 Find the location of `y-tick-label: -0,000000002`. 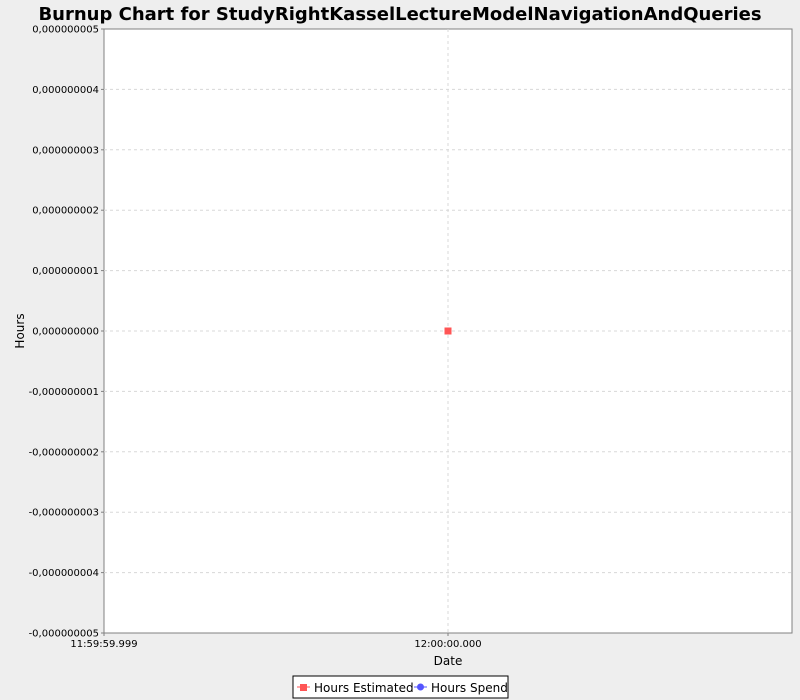

y-tick-label: -0,000000002 is located at coordinates (64, 452).